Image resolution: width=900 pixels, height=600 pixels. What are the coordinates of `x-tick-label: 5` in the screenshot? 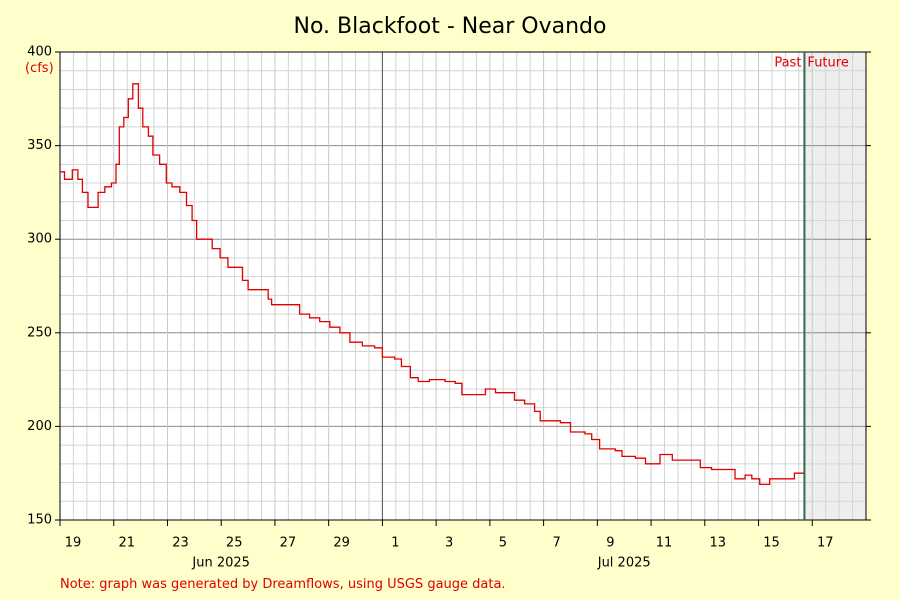 It's located at (503, 543).